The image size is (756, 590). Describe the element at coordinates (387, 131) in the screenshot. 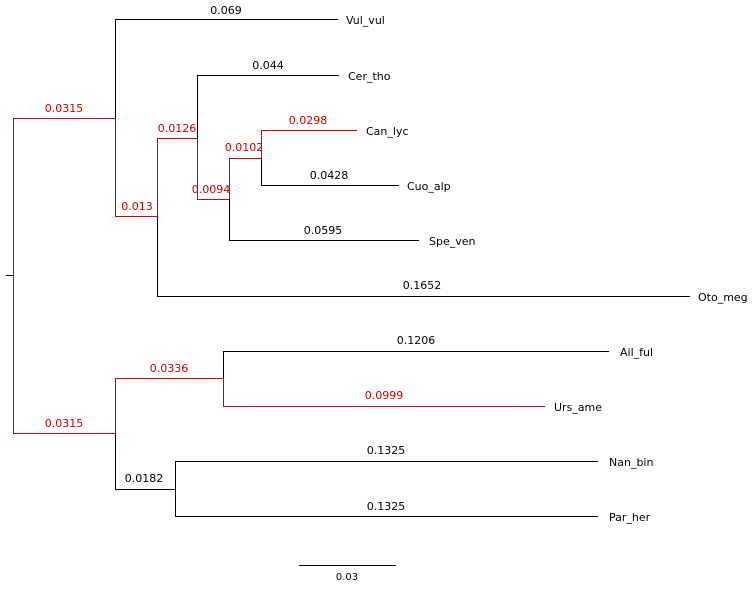

I see `taxon-label-can-lyc: Can_lyc` at that location.